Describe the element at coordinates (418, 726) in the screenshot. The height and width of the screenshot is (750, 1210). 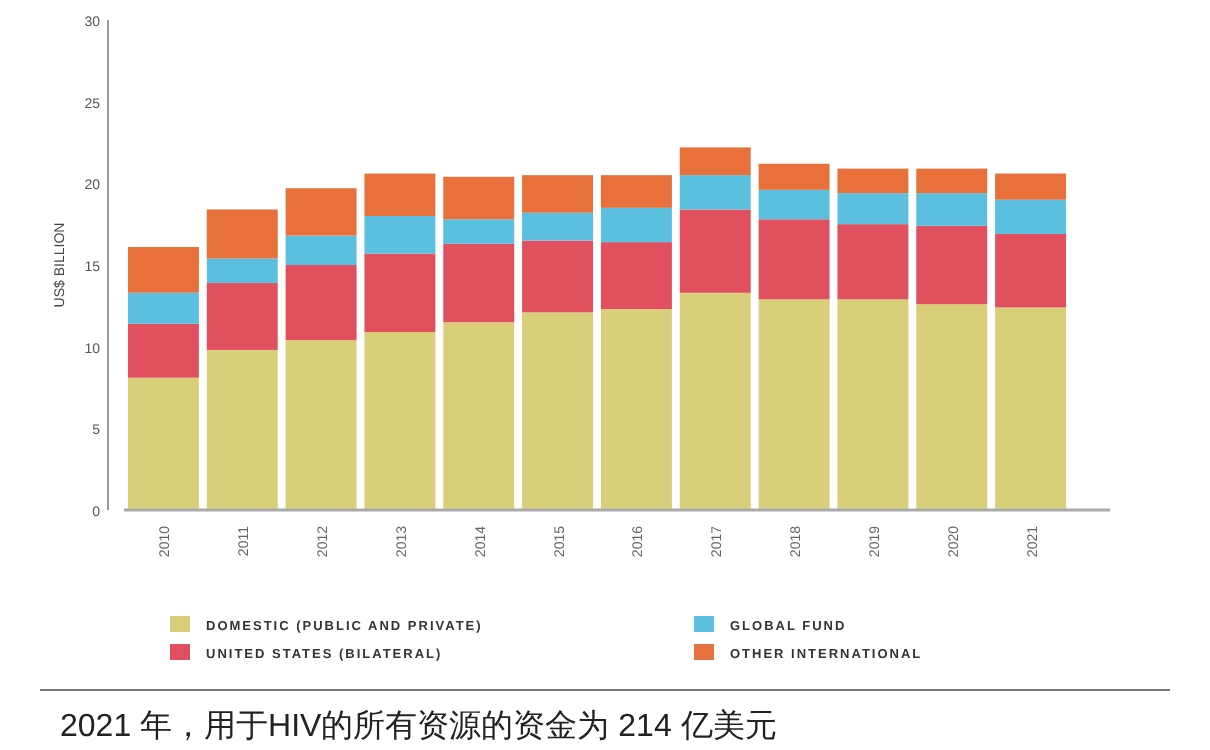
I see `text: 2021 年，用于HIV的所有资源的资金为 214 亿美元` at that location.